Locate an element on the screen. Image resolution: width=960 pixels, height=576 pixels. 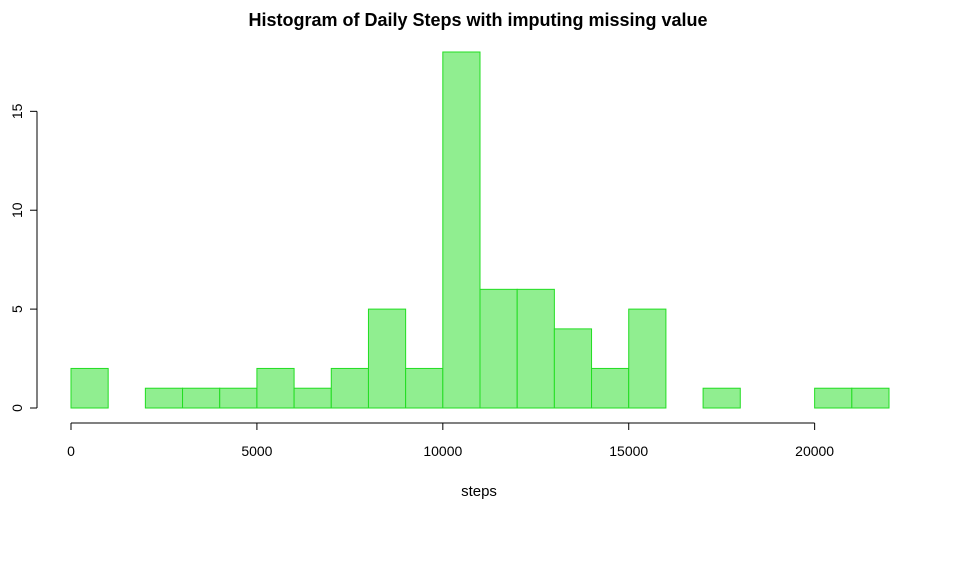
y-tick-label-0: 0 is located at coordinates (17, 408).